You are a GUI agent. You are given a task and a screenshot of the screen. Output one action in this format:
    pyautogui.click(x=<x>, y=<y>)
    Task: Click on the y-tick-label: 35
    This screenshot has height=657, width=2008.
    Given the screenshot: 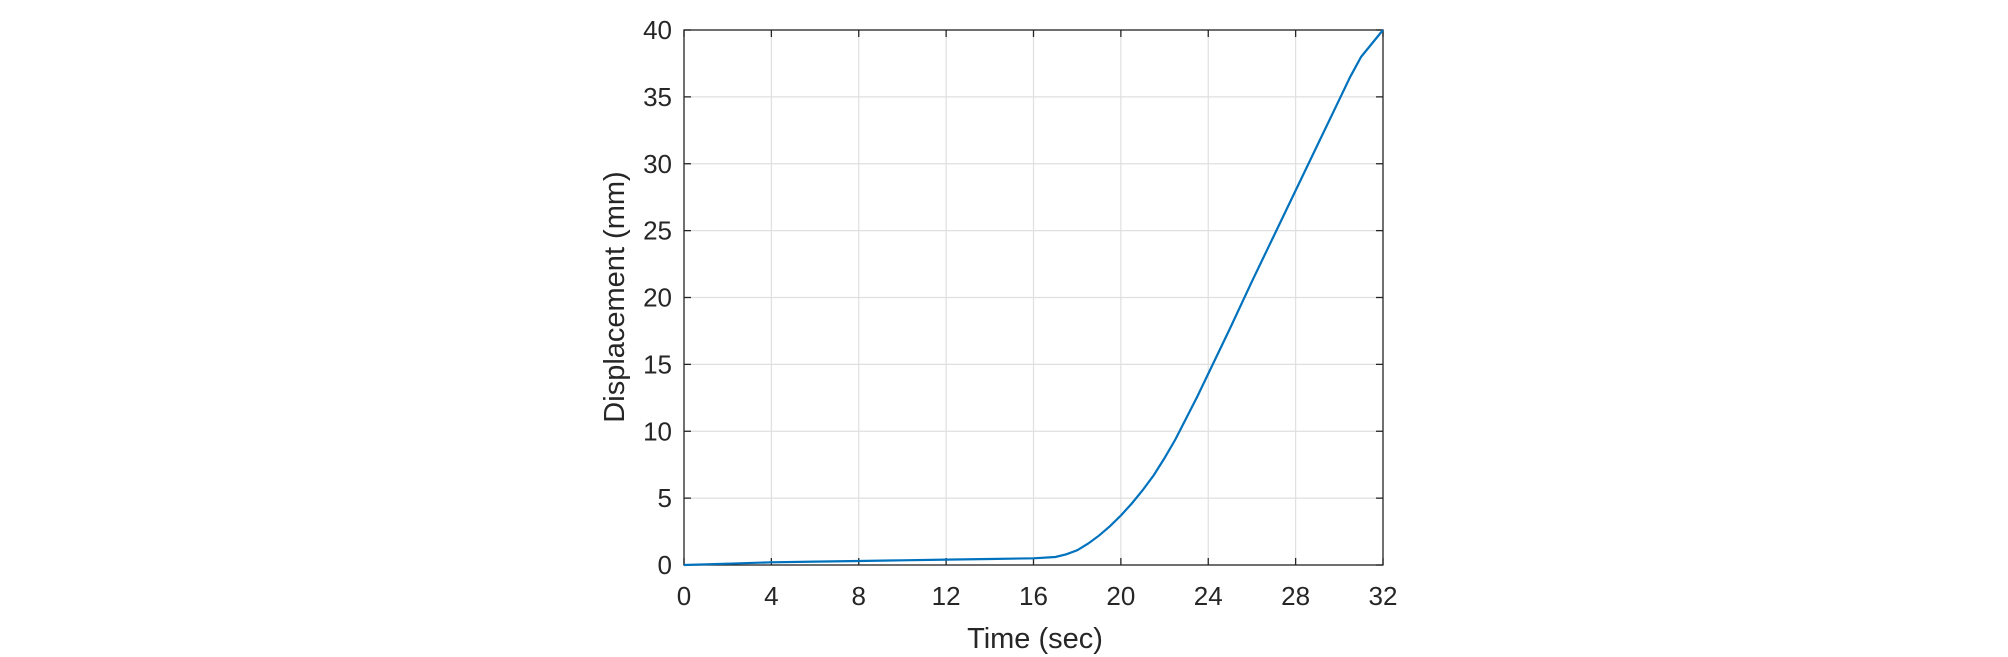 What is the action you would take?
    pyautogui.click(x=657, y=97)
    